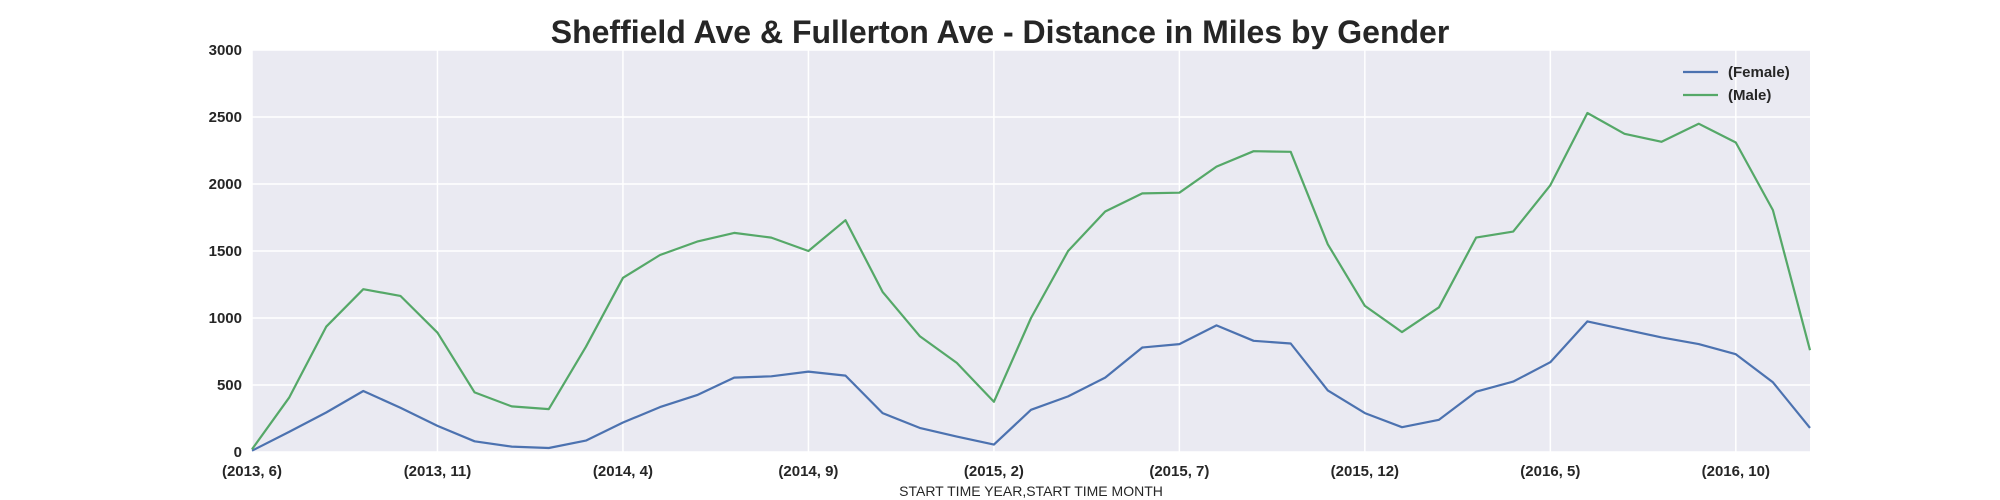  Describe the element at coordinates (225, 318) in the screenshot. I see `y-tick-label: 1000` at that location.